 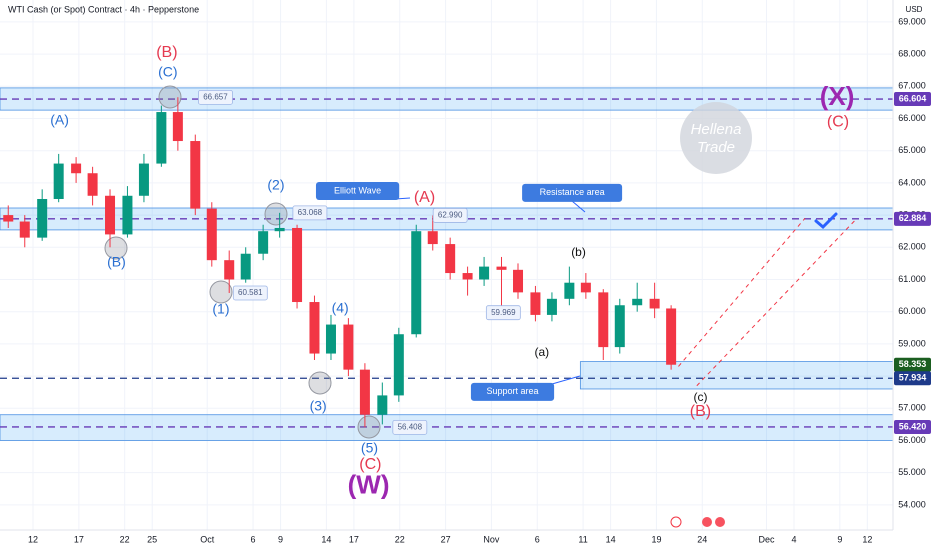 I want to click on y-tick-label: 68.000, so click(x=912, y=53).